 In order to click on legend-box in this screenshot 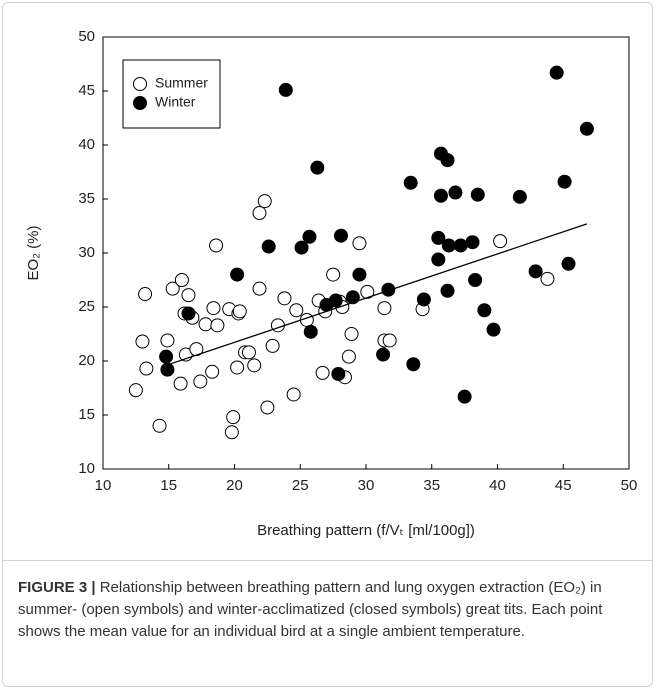, I will do `click(171, 94)`.